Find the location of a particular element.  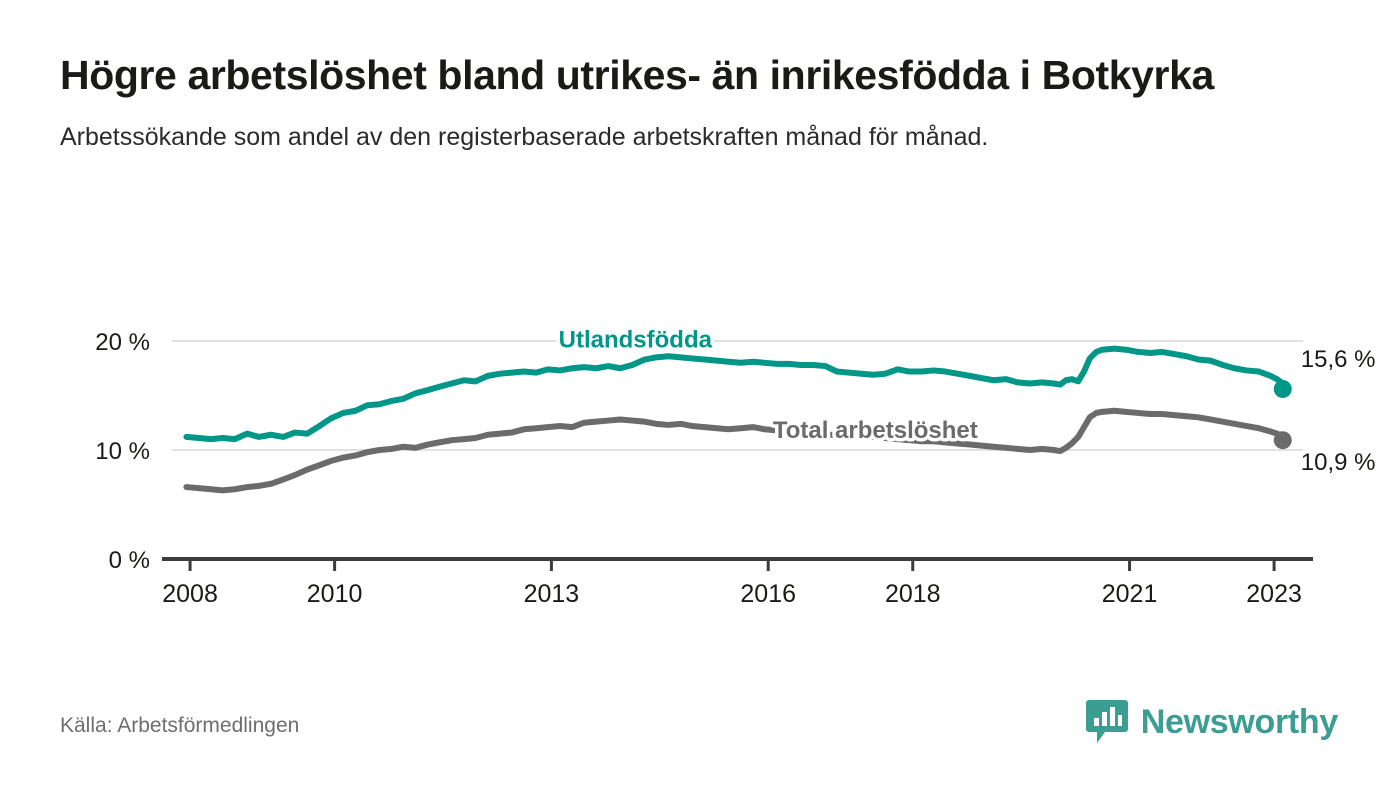

chart-footer: Källa: Arbetsförmedlingen Newsworthy is located at coordinates (700, 739).